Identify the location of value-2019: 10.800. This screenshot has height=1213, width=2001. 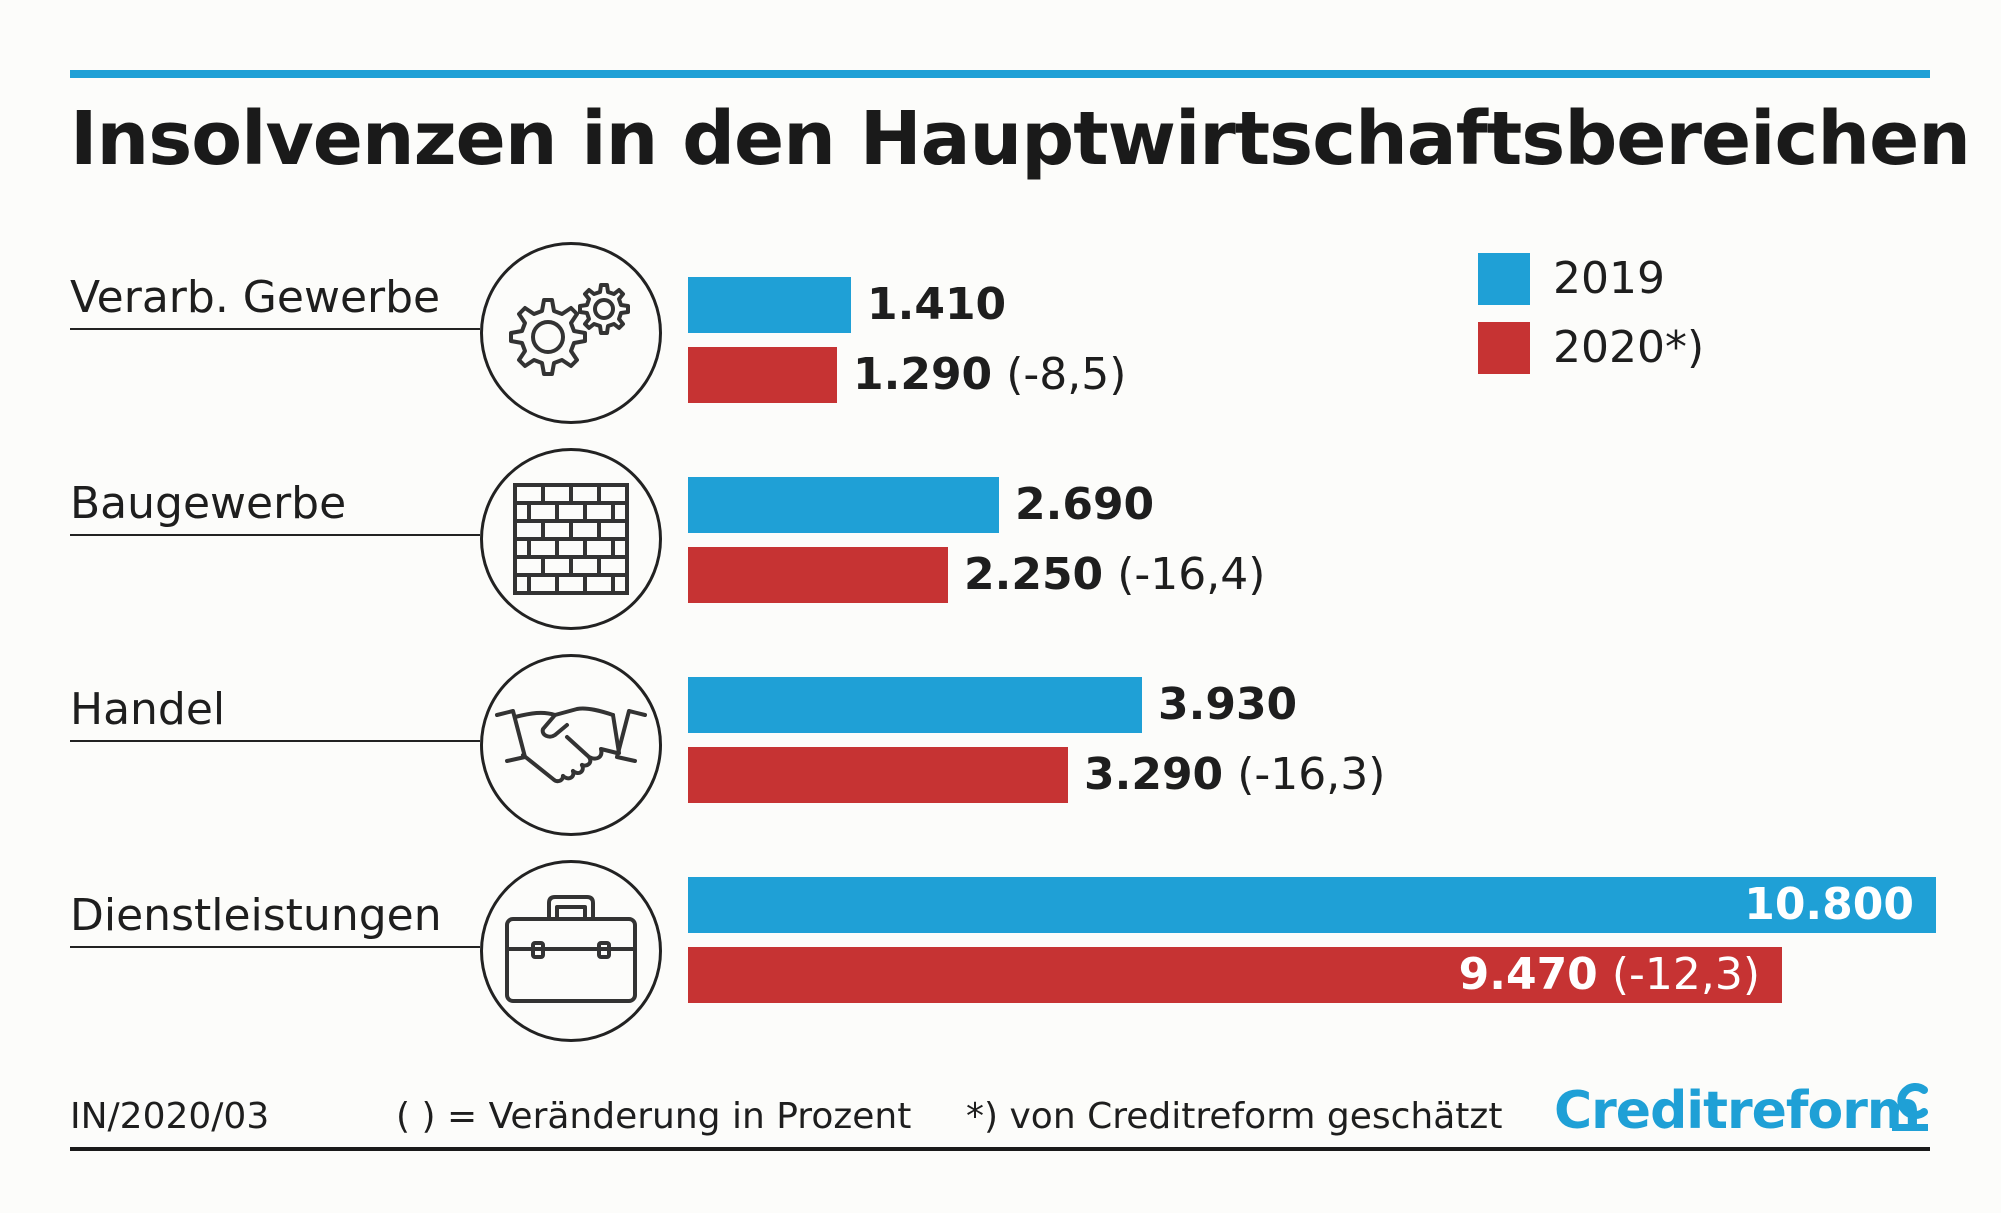
(1829, 904).